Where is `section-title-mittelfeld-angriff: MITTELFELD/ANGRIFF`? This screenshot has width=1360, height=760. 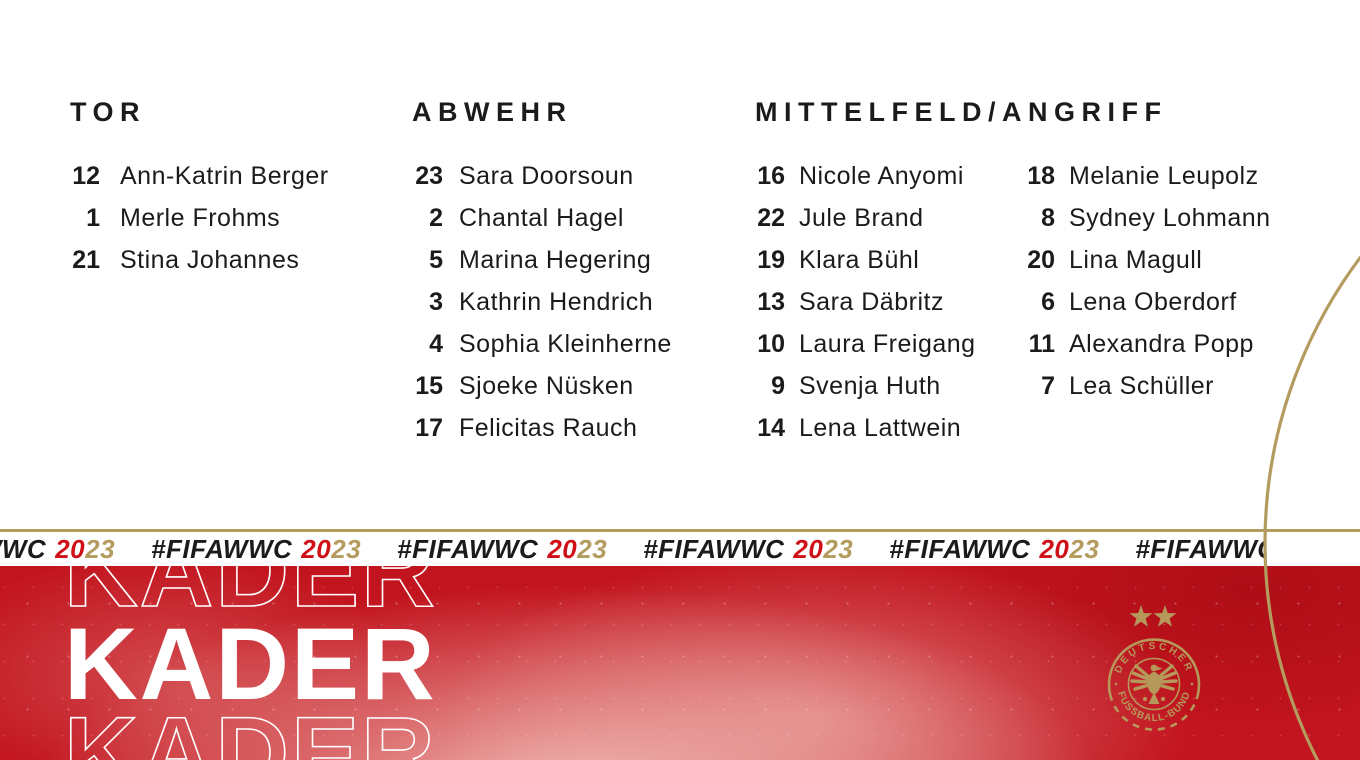 section-title-mittelfeld-angriff: MITTELFELD/ANGRIFF is located at coordinates (961, 112).